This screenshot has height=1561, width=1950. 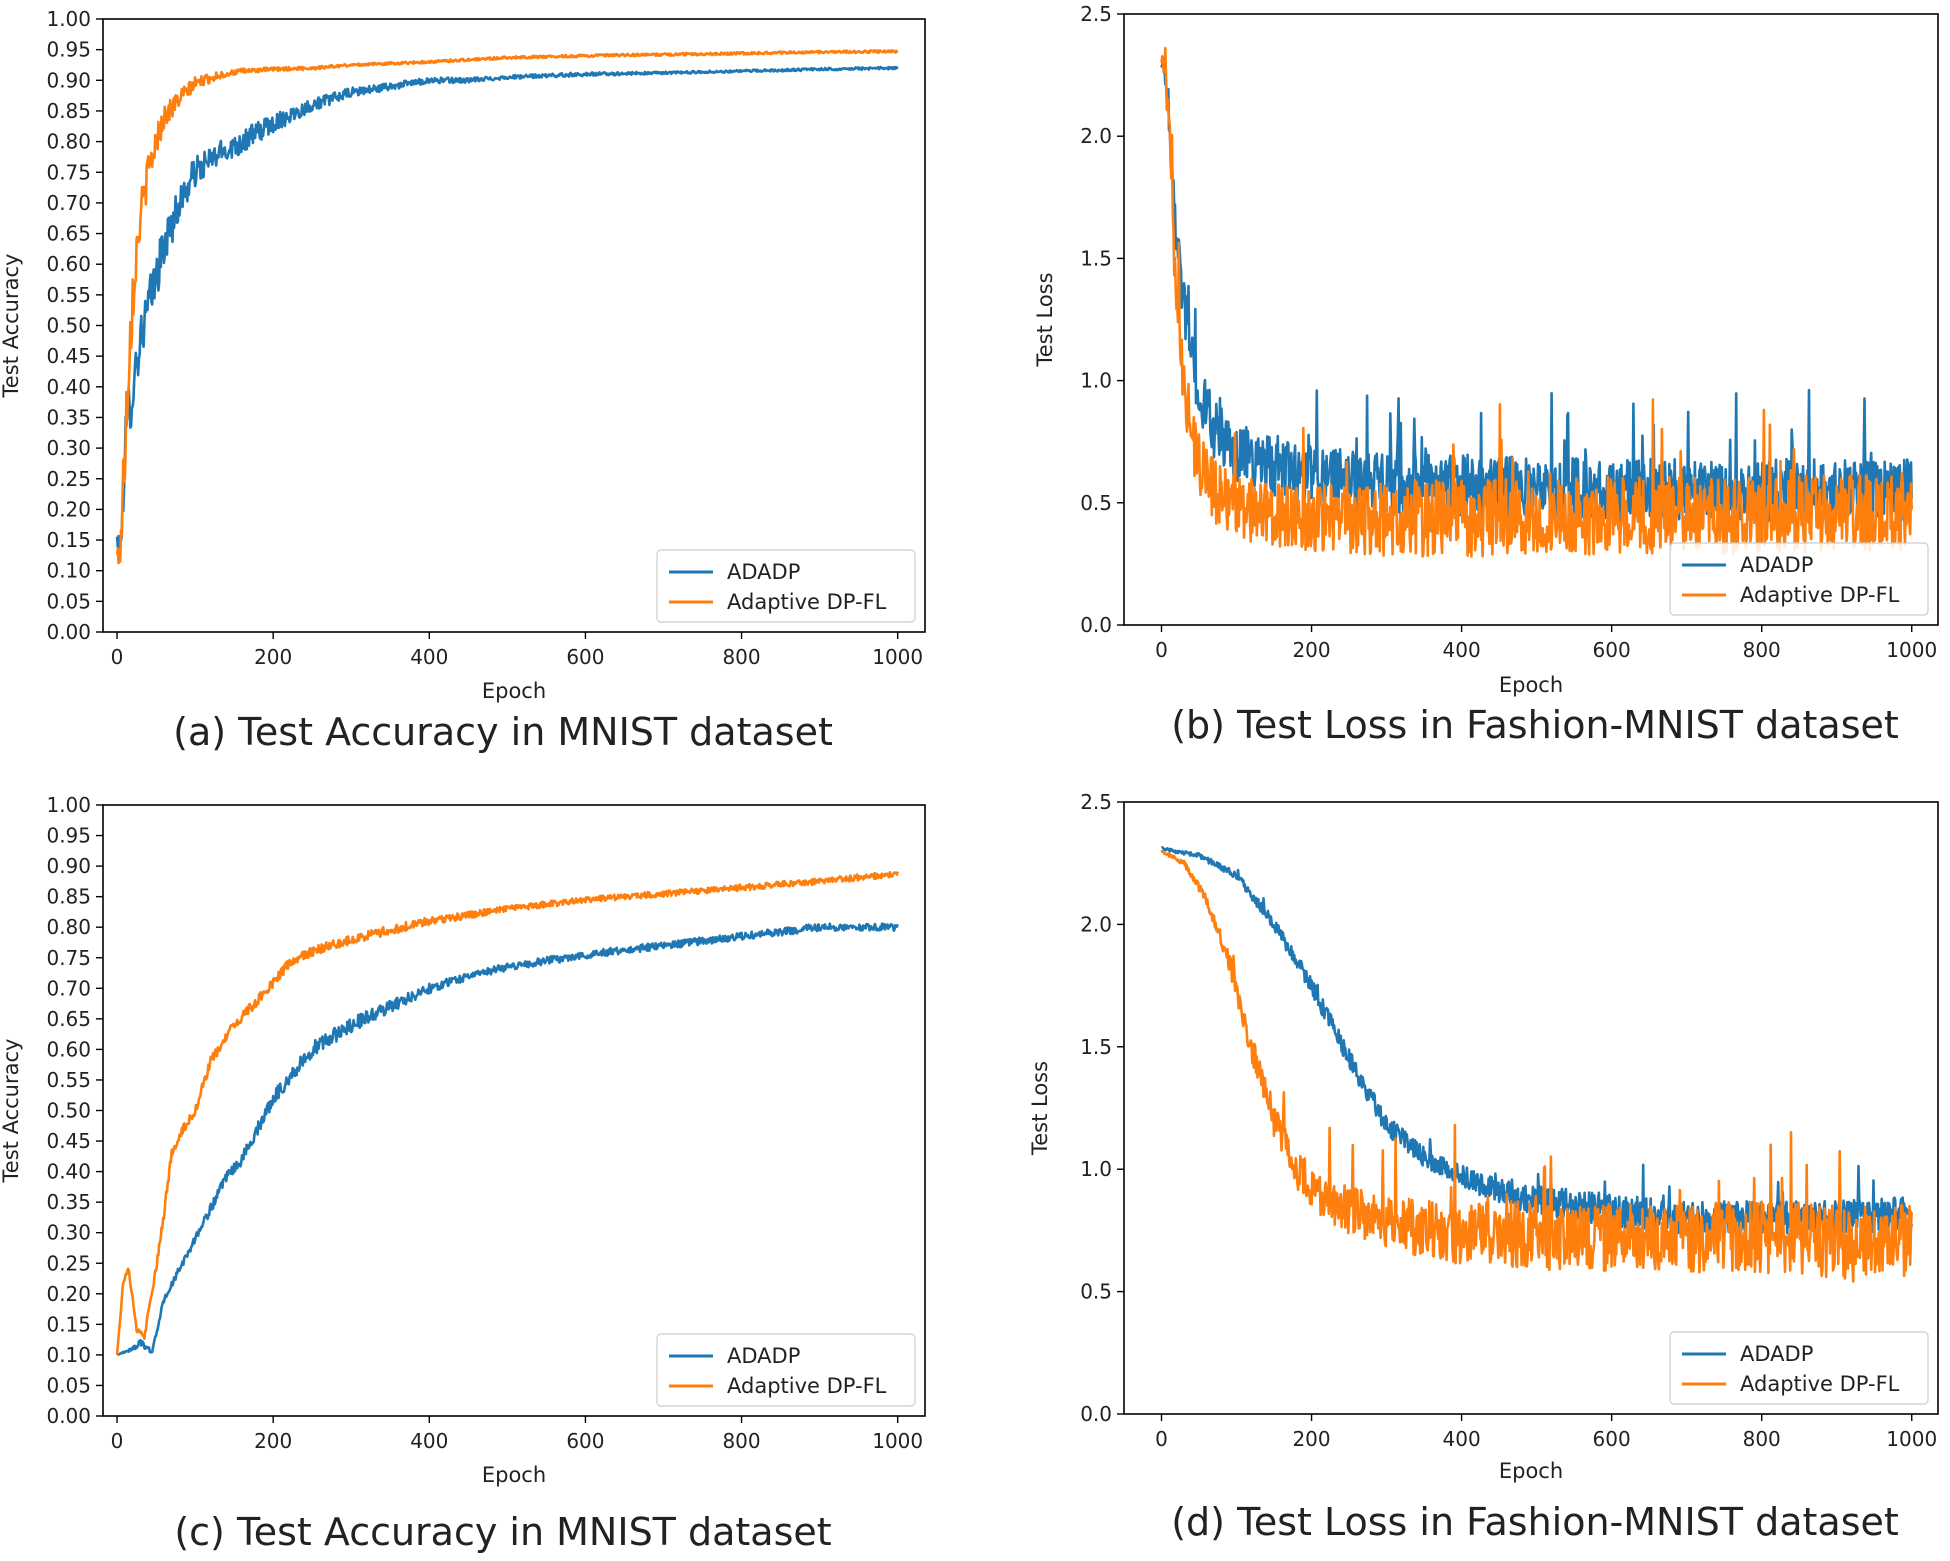 What do you see at coordinates (68, 19) in the screenshot?
I see `y-tick-label: 1.00` at bounding box center [68, 19].